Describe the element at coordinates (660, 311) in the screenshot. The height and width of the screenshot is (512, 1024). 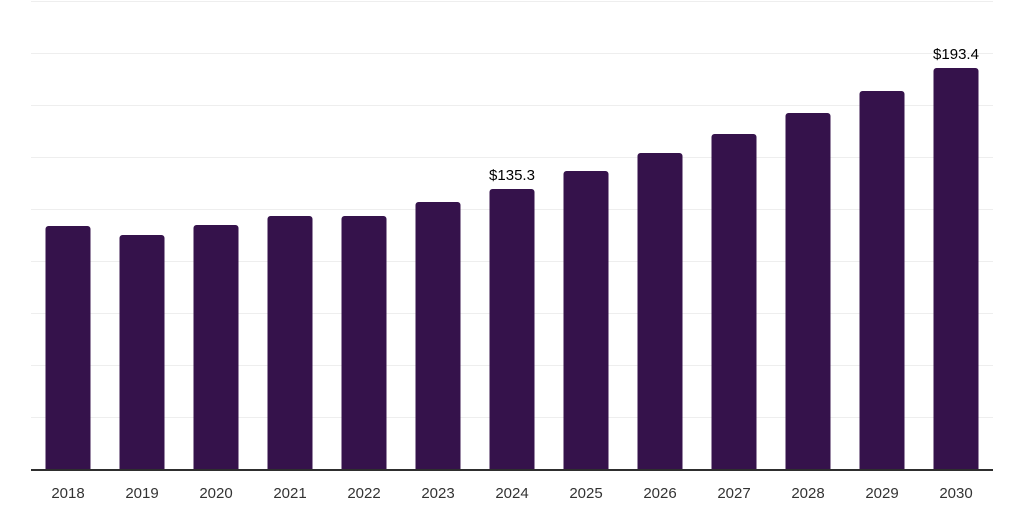
I see `bar-2026` at that location.